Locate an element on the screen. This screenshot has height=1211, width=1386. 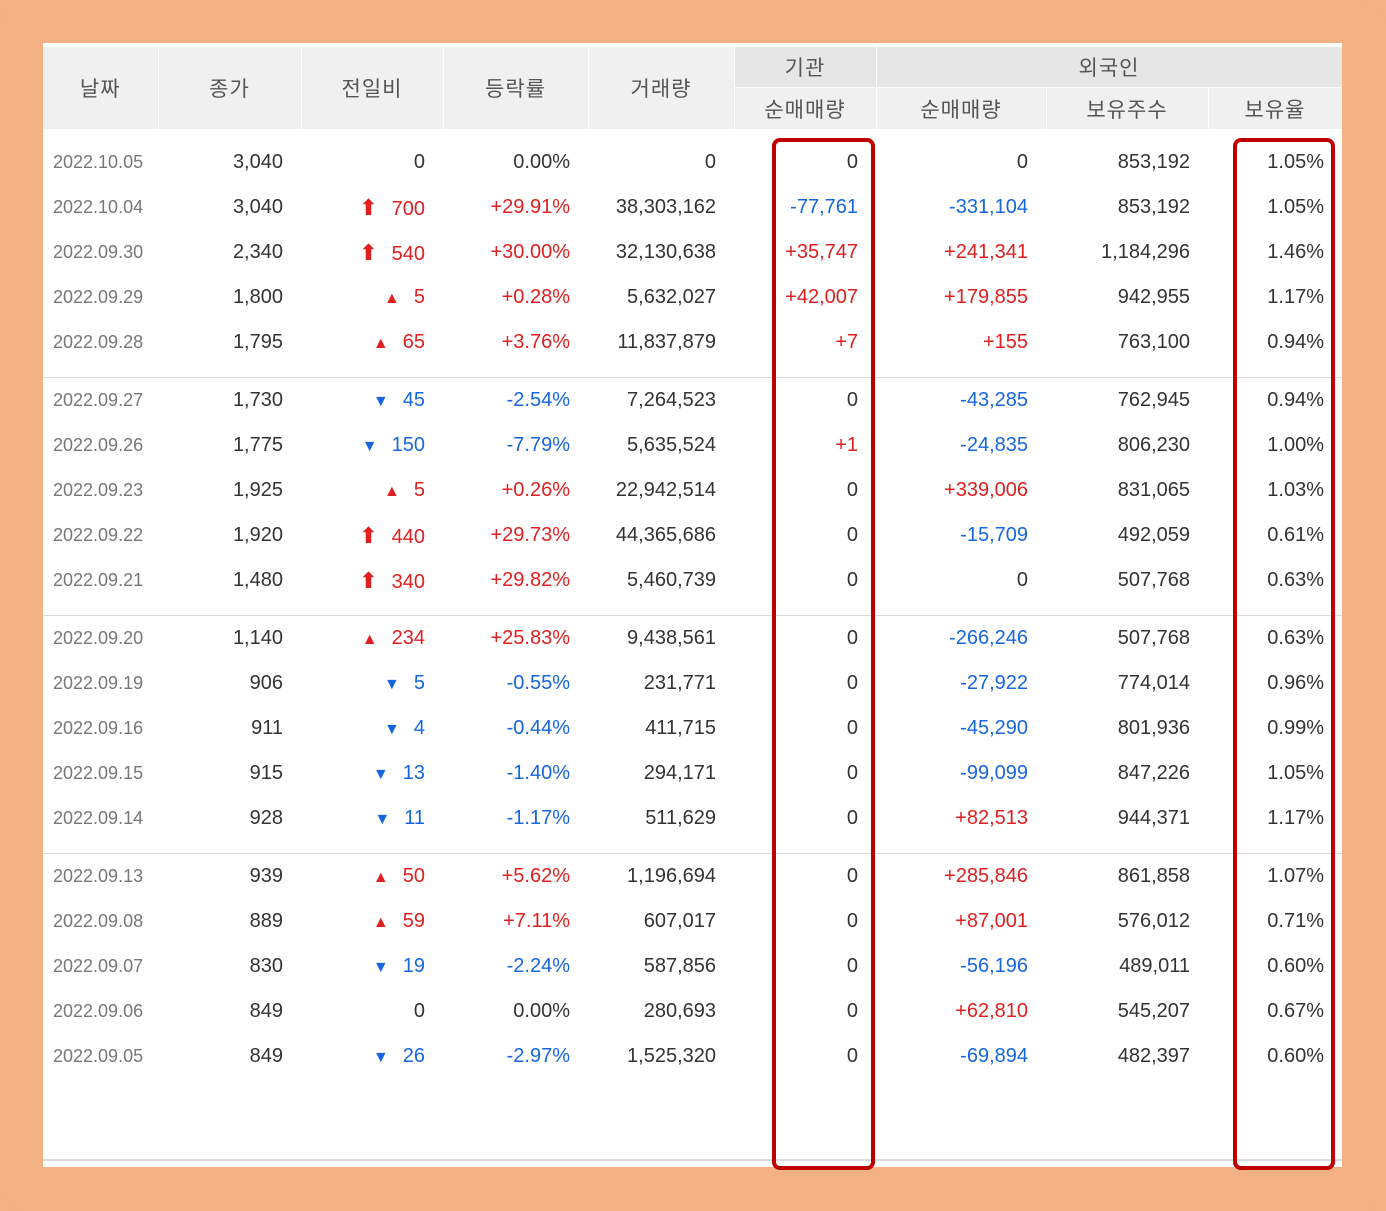
cell-date: 2022.09.29 is located at coordinates (98, 297).